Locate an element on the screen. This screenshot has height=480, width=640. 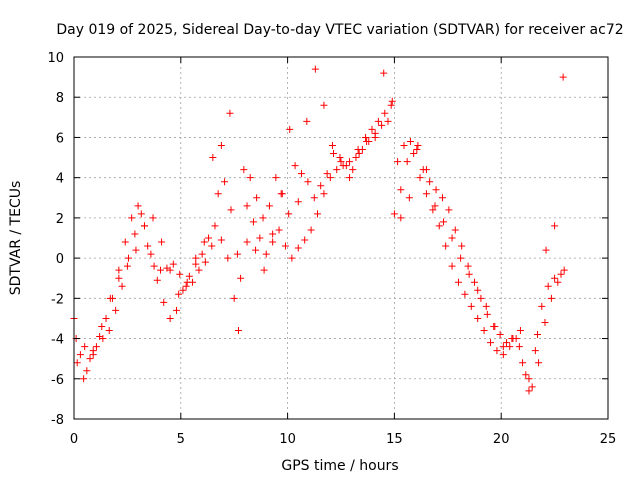
x-tick-label: 20 is located at coordinates (501, 439).